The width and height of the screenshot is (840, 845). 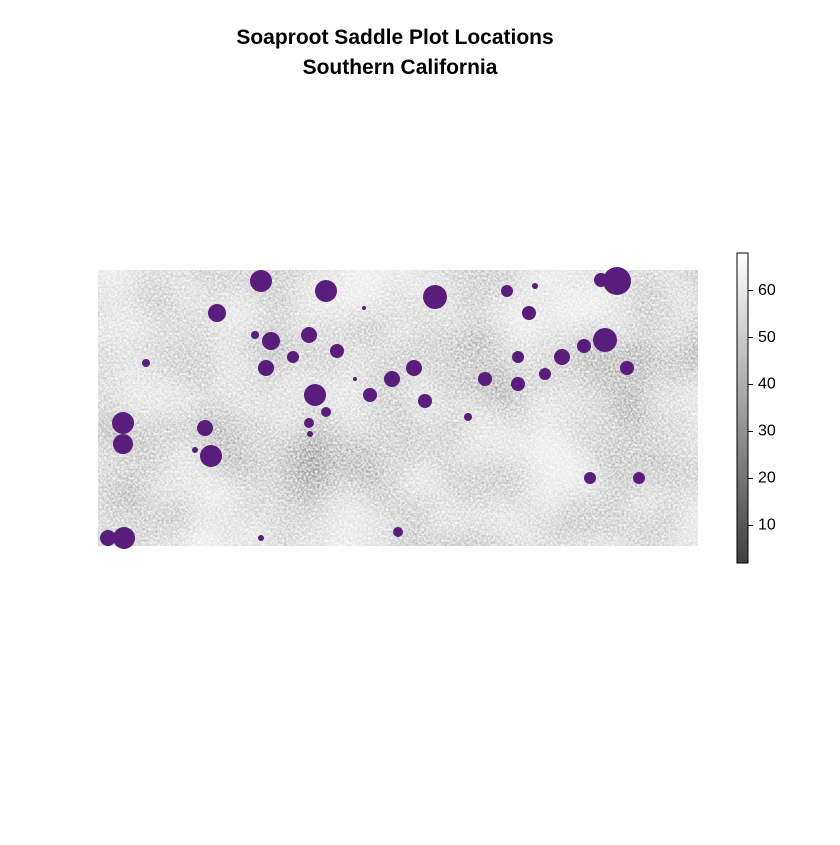 What do you see at coordinates (767, 337) in the screenshot?
I see `colorbar-tick-label: 50` at bounding box center [767, 337].